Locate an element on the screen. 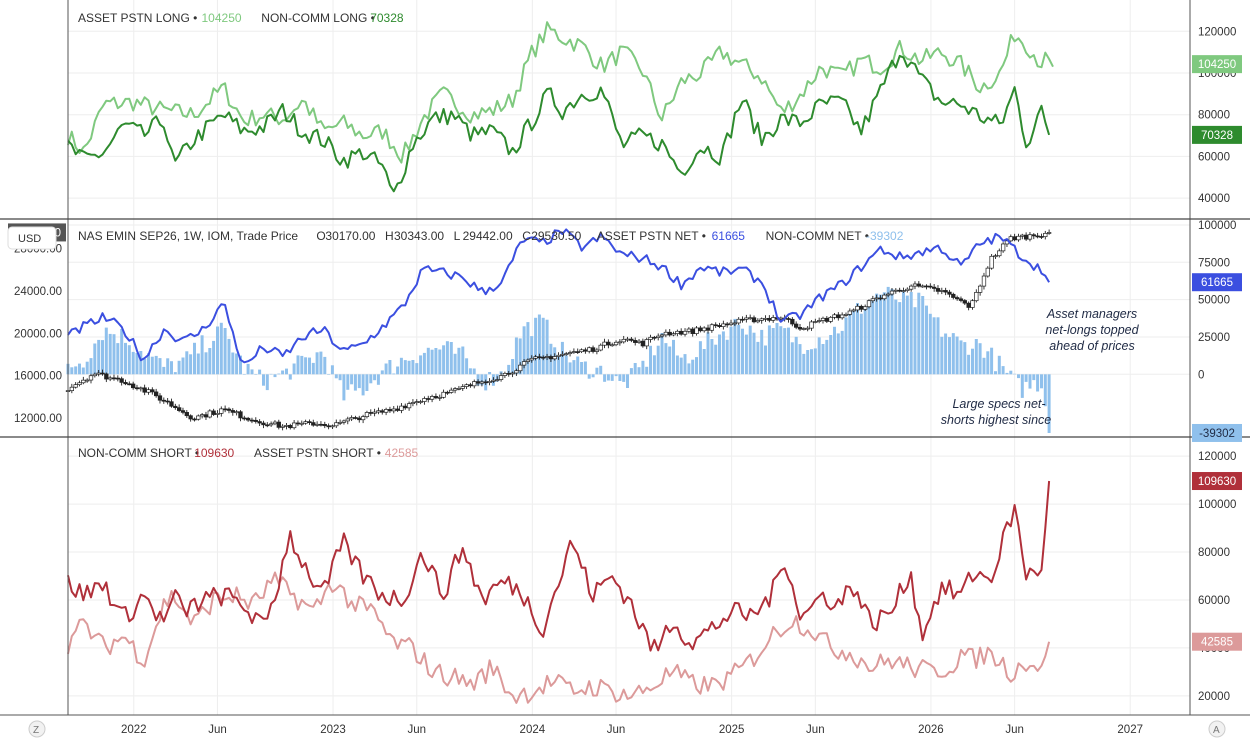  symbol-info: NAS EMIN SEP26, 1W, IOM, Trade Price is located at coordinates (188, 236).